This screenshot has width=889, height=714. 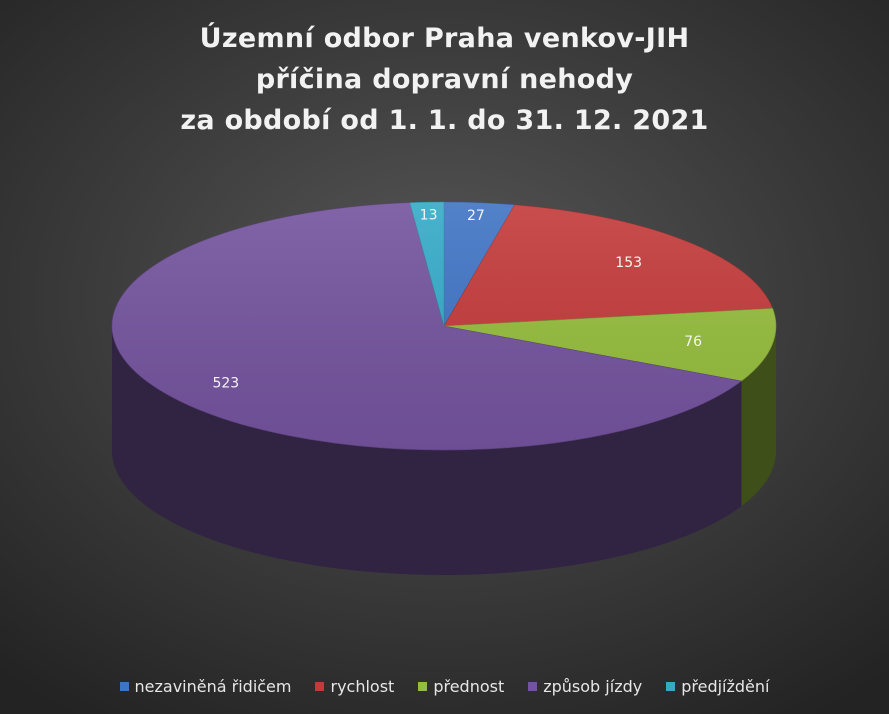 I want to click on legend-item-1: rychlost, so click(x=354, y=686).